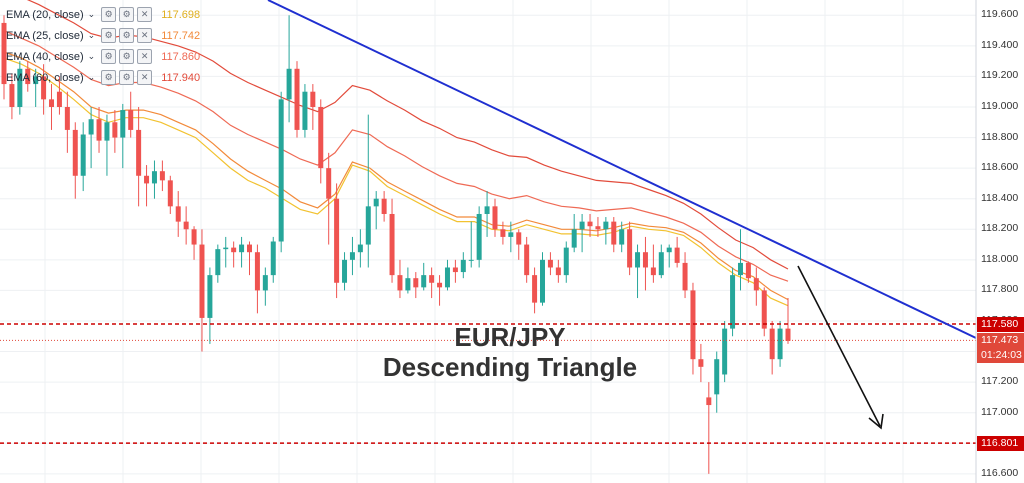 Image resolution: width=1024 pixels, height=483 pixels. Describe the element at coordinates (181, 56) in the screenshot. I see `legend-value: 117.860` at that location.